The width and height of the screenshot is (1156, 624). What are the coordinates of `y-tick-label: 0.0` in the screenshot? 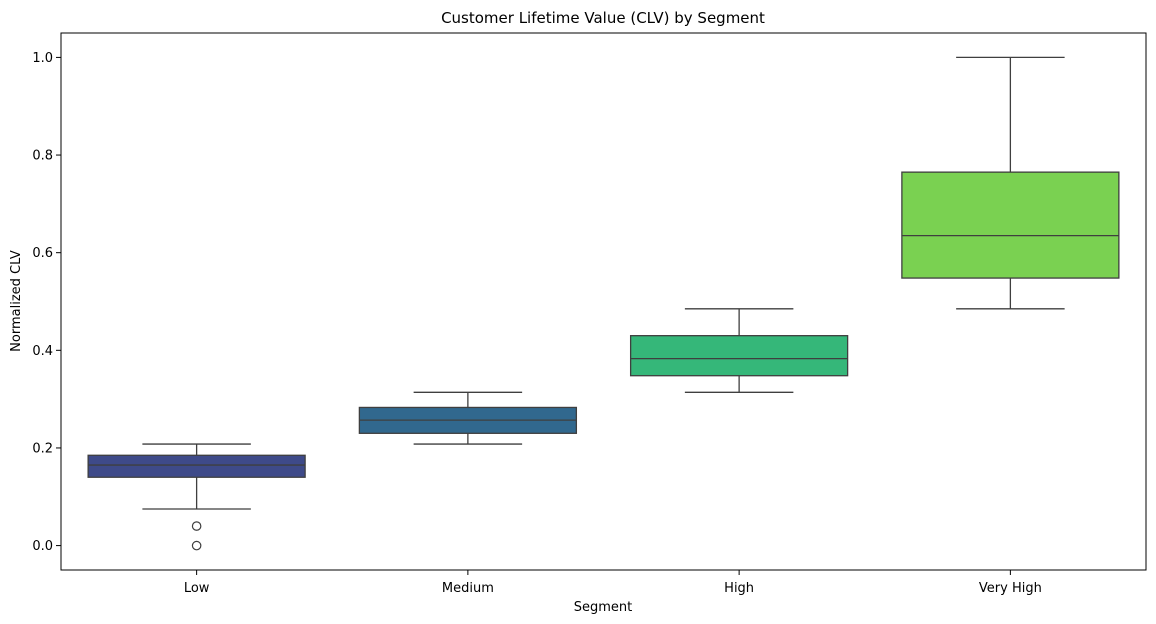 It's located at (42, 546).